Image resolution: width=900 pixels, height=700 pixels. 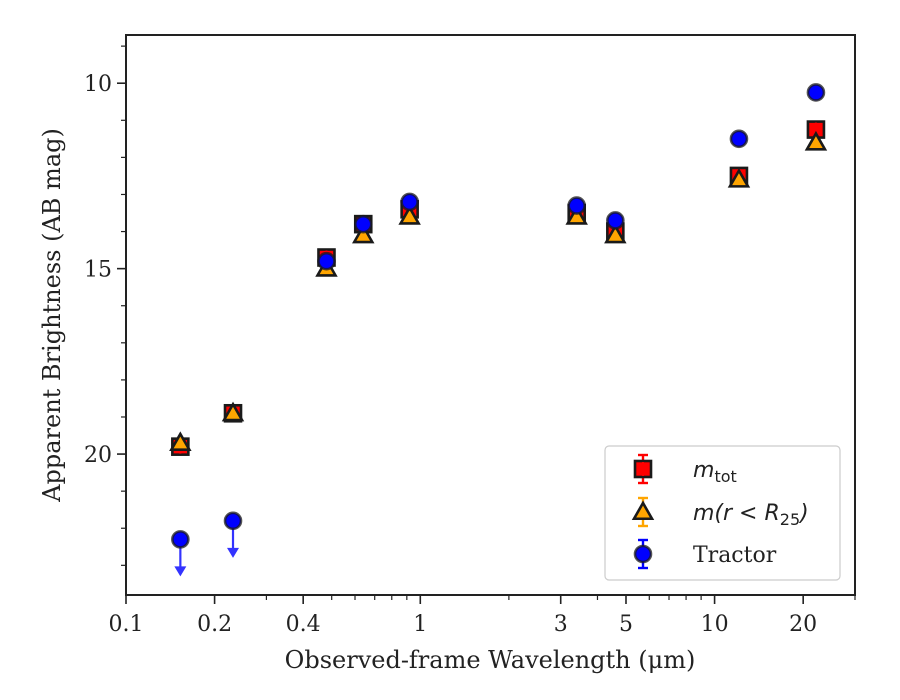 What do you see at coordinates (303, 624) in the screenshot?
I see `x-tick-label: 0.4` at bounding box center [303, 624].